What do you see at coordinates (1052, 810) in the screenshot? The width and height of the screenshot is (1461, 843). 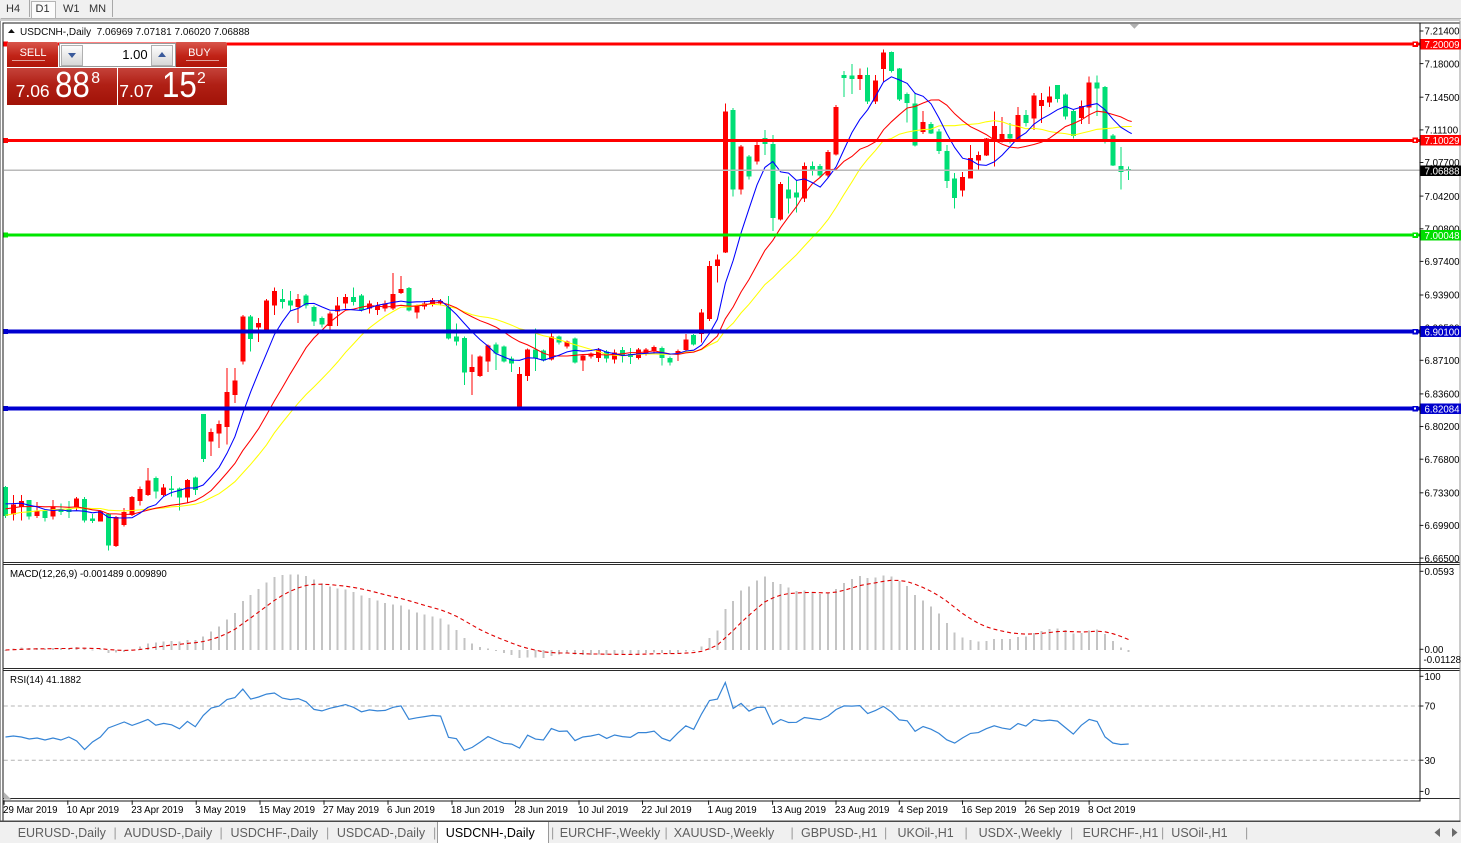 I see `svg-text: 26 Sep 2019` at bounding box center [1052, 810].